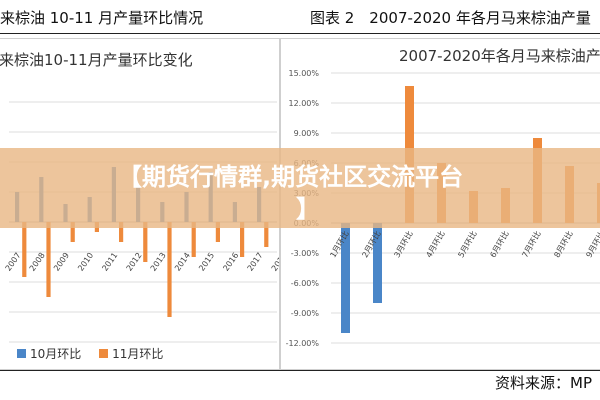 The height and width of the screenshot is (400, 600). What do you see at coordinates (303, 103) in the screenshot?
I see `right-y-tick-label: 12.00%` at bounding box center [303, 103].